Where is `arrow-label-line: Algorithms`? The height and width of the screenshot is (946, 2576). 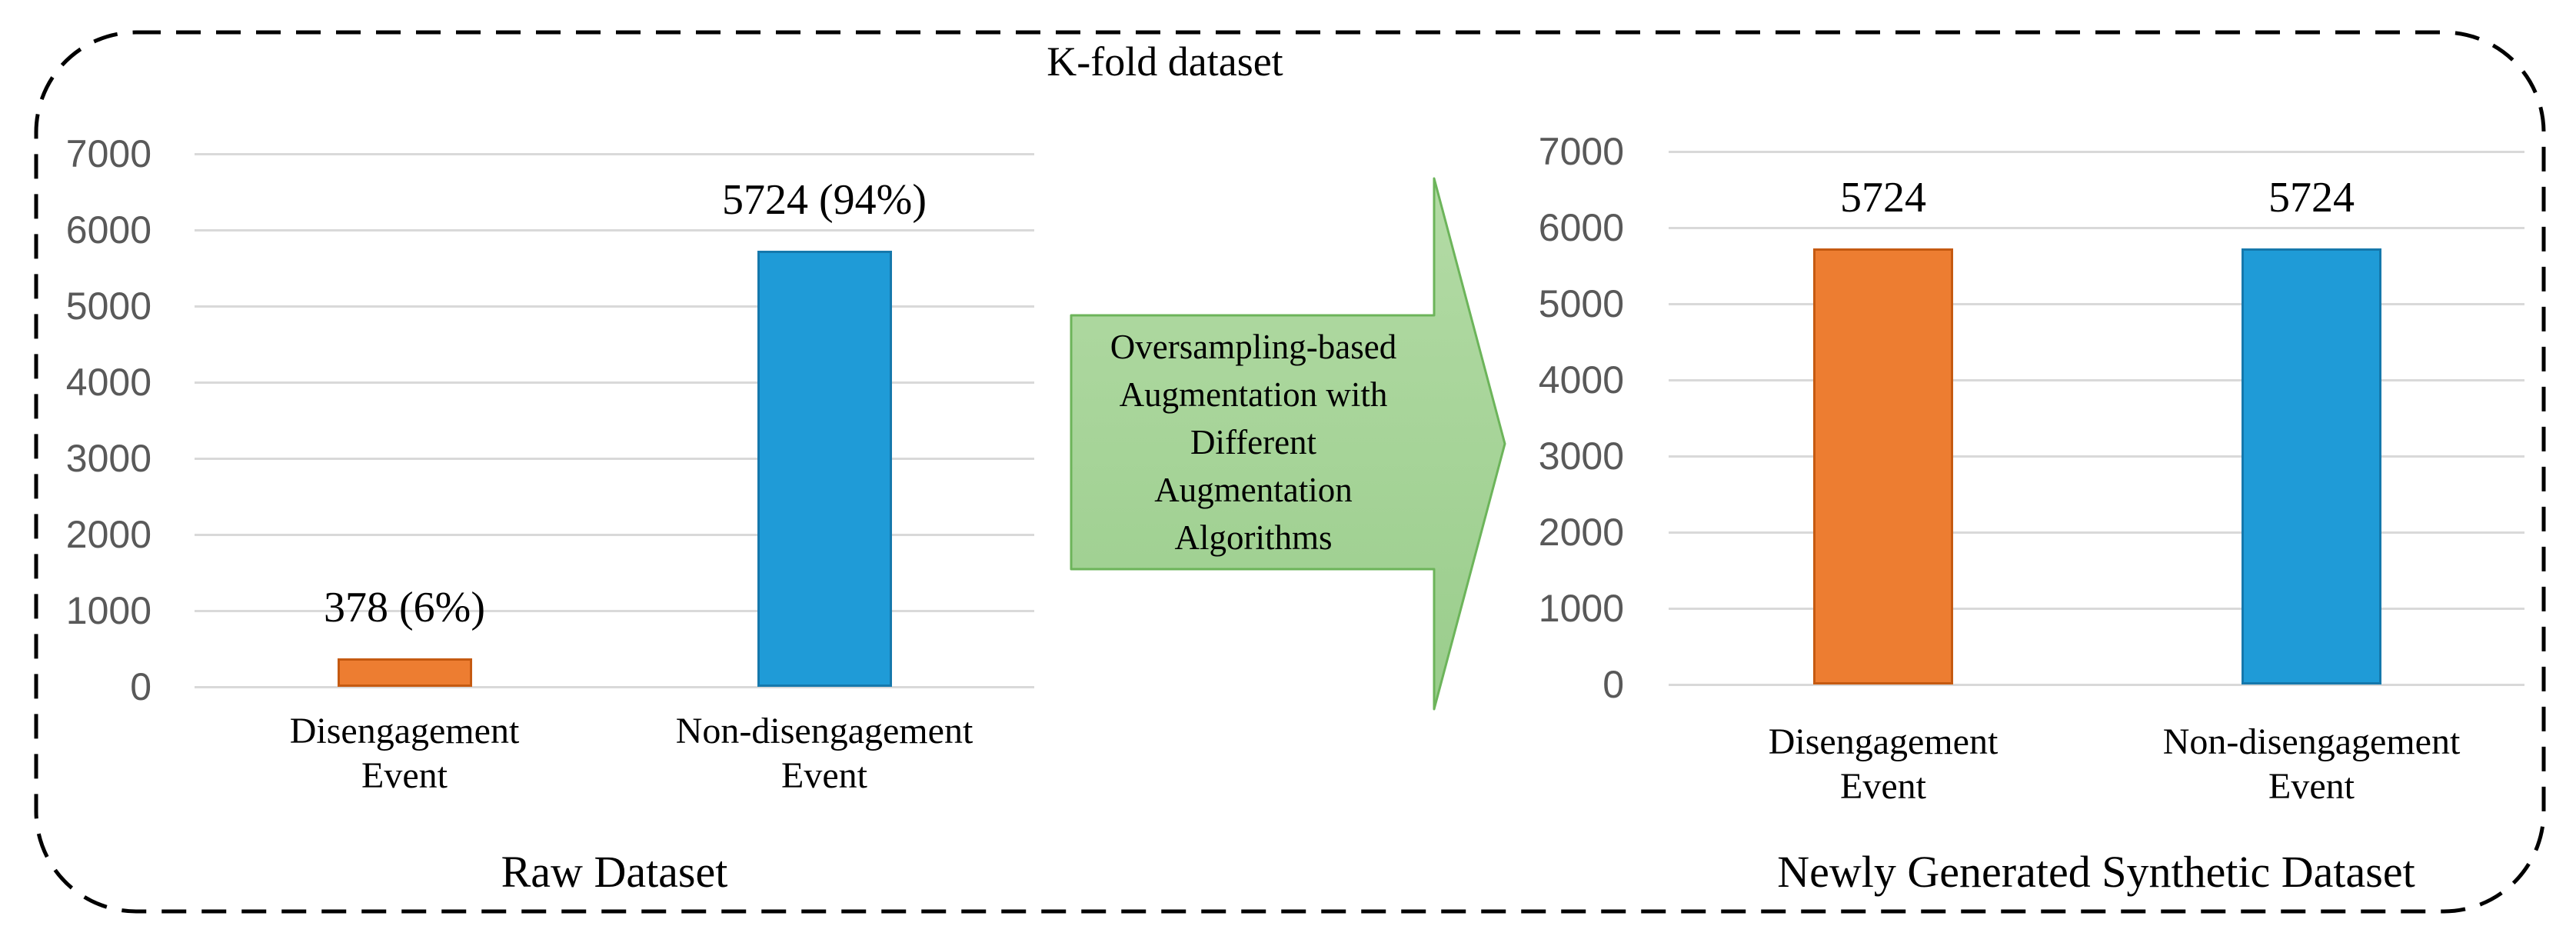
arrow-label-line: Algorithms is located at coordinates (1253, 537).